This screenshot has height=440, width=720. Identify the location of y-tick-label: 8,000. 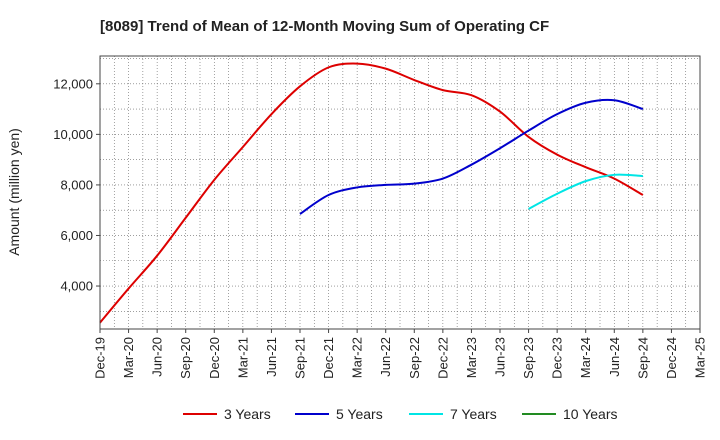
(76, 184).